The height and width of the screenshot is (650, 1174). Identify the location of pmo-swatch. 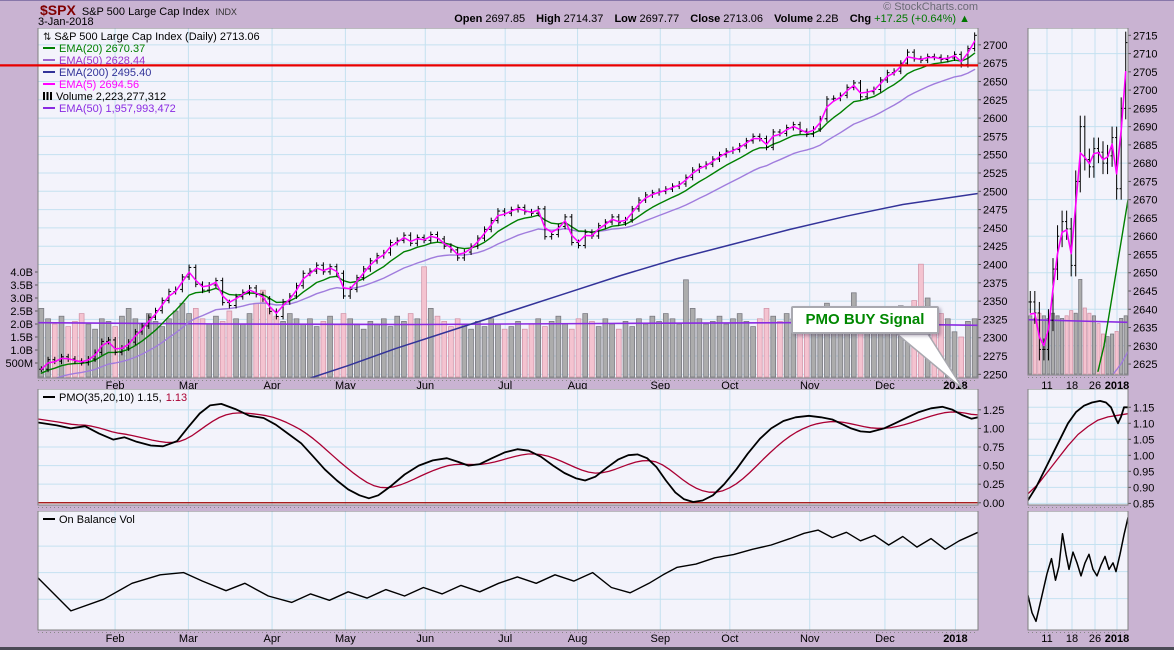
(49, 397).